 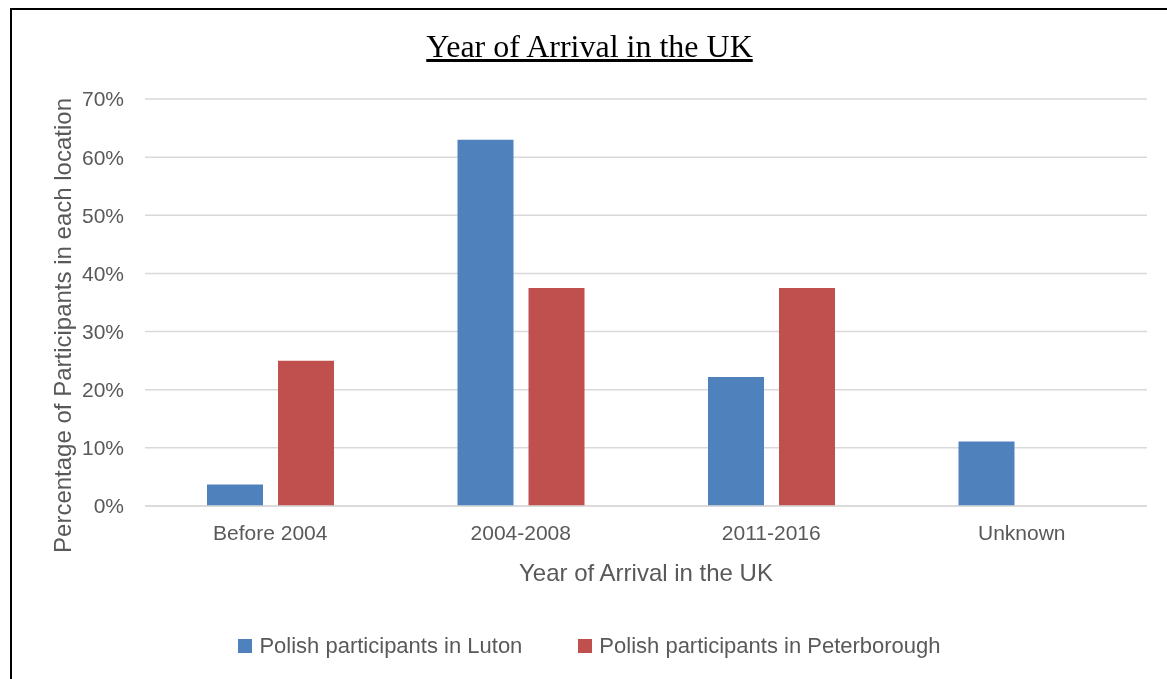 What do you see at coordinates (102, 157) in the screenshot?
I see `y-tick-label: 60%` at bounding box center [102, 157].